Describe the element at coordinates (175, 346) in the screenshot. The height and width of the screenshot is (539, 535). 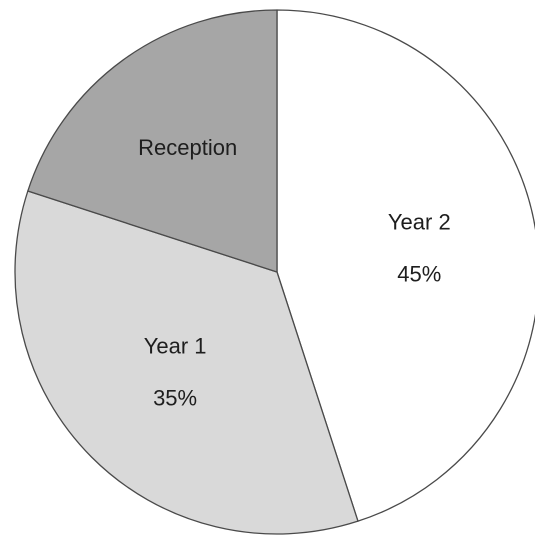
I see `slice-label-year-1: Year 1` at that location.